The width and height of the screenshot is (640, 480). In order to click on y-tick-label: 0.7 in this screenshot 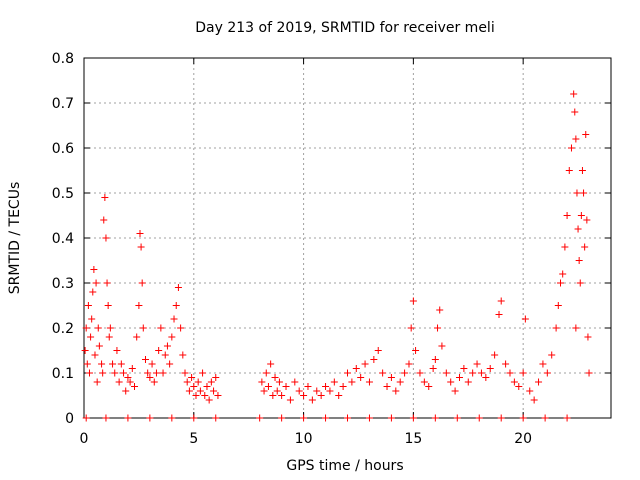, I will do `click(63, 104)`.